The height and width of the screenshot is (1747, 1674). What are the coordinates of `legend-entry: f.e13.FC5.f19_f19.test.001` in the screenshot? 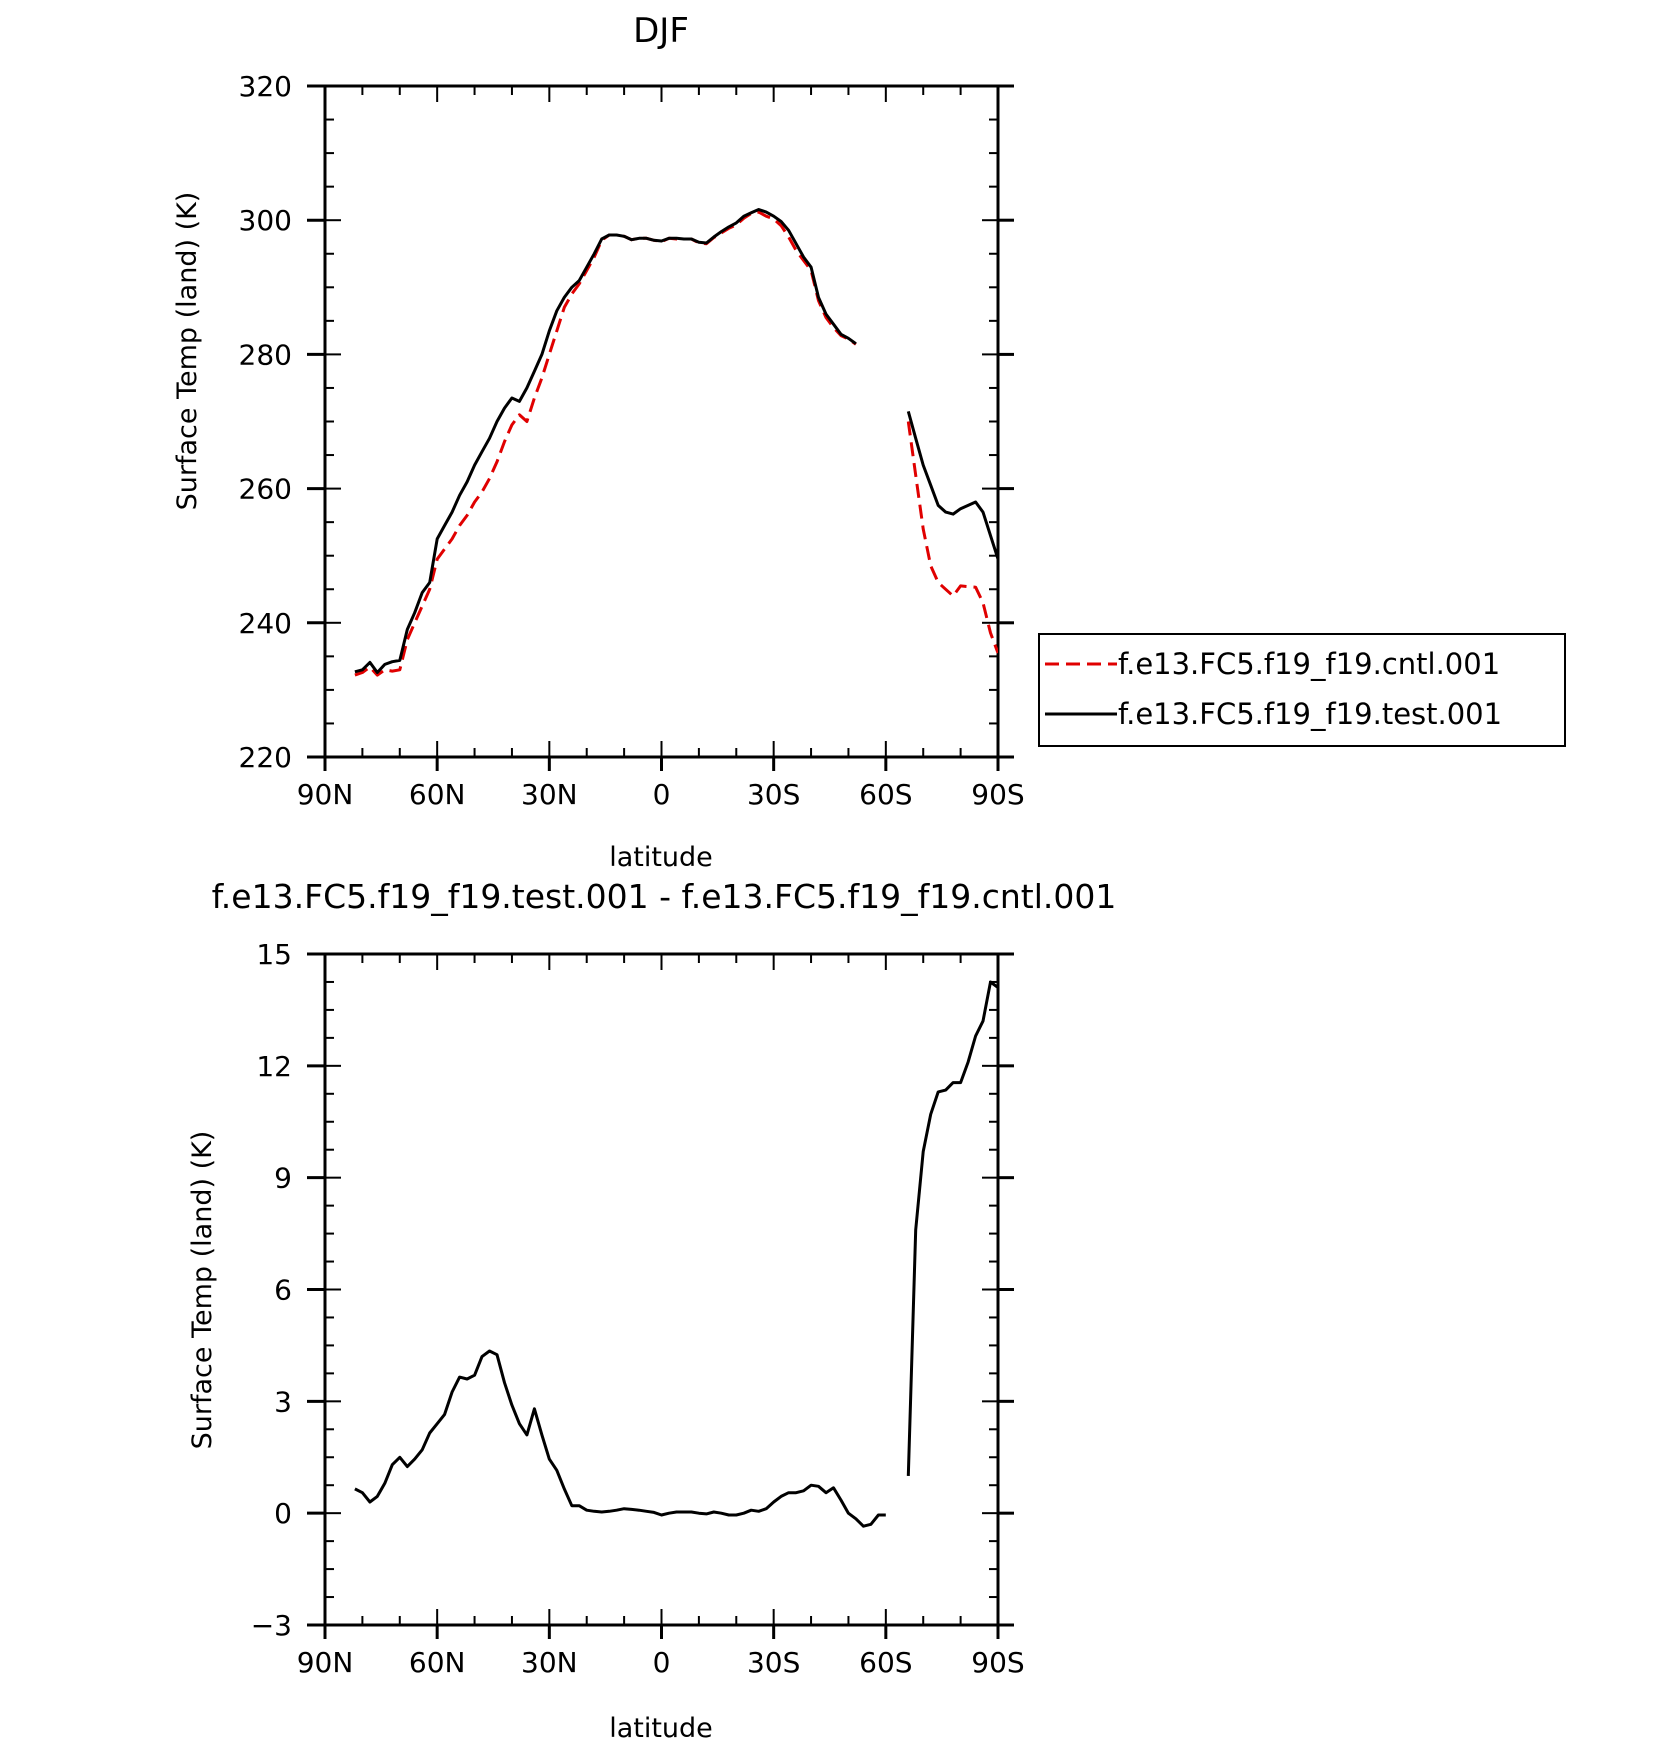 It's located at (1310, 714).